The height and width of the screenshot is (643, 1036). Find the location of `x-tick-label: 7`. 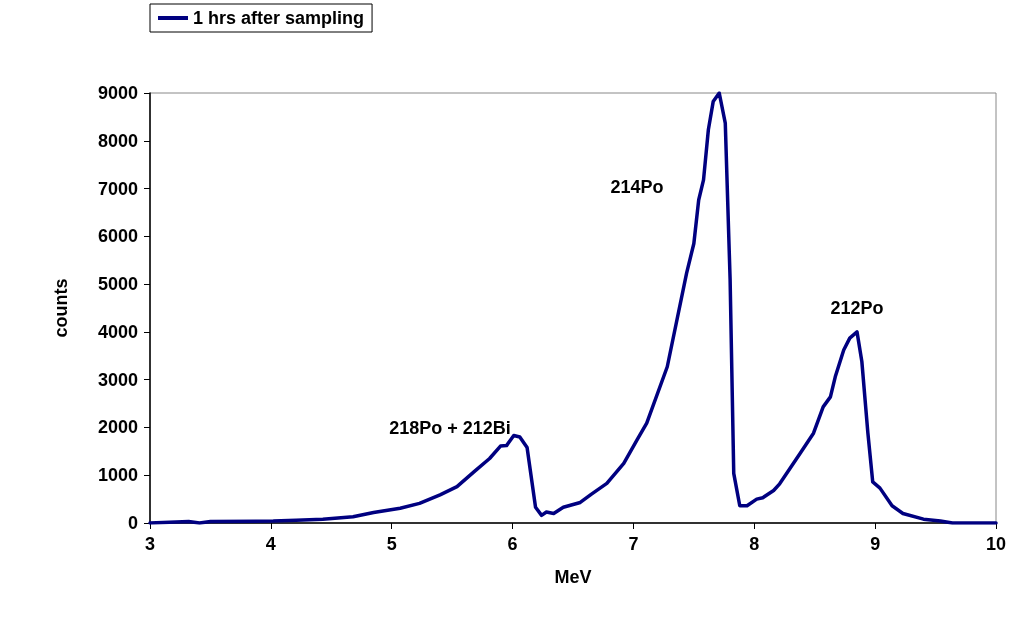

x-tick-label: 7 is located at coordinates (633, 544).